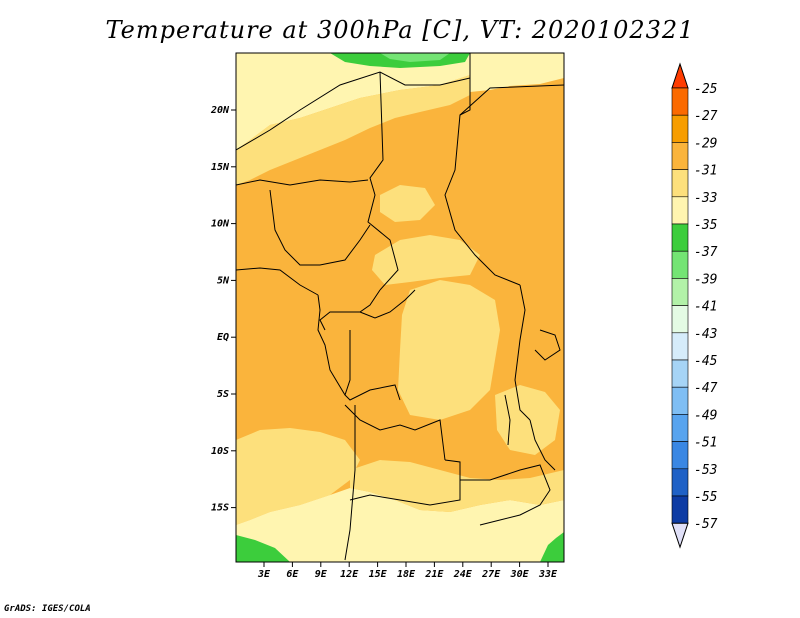 The height and width of the screenshot is (618, 800). Describe the element at coordinates (548, 574) in the screenshot. I see `lon-tick-label: 33E` at that location.